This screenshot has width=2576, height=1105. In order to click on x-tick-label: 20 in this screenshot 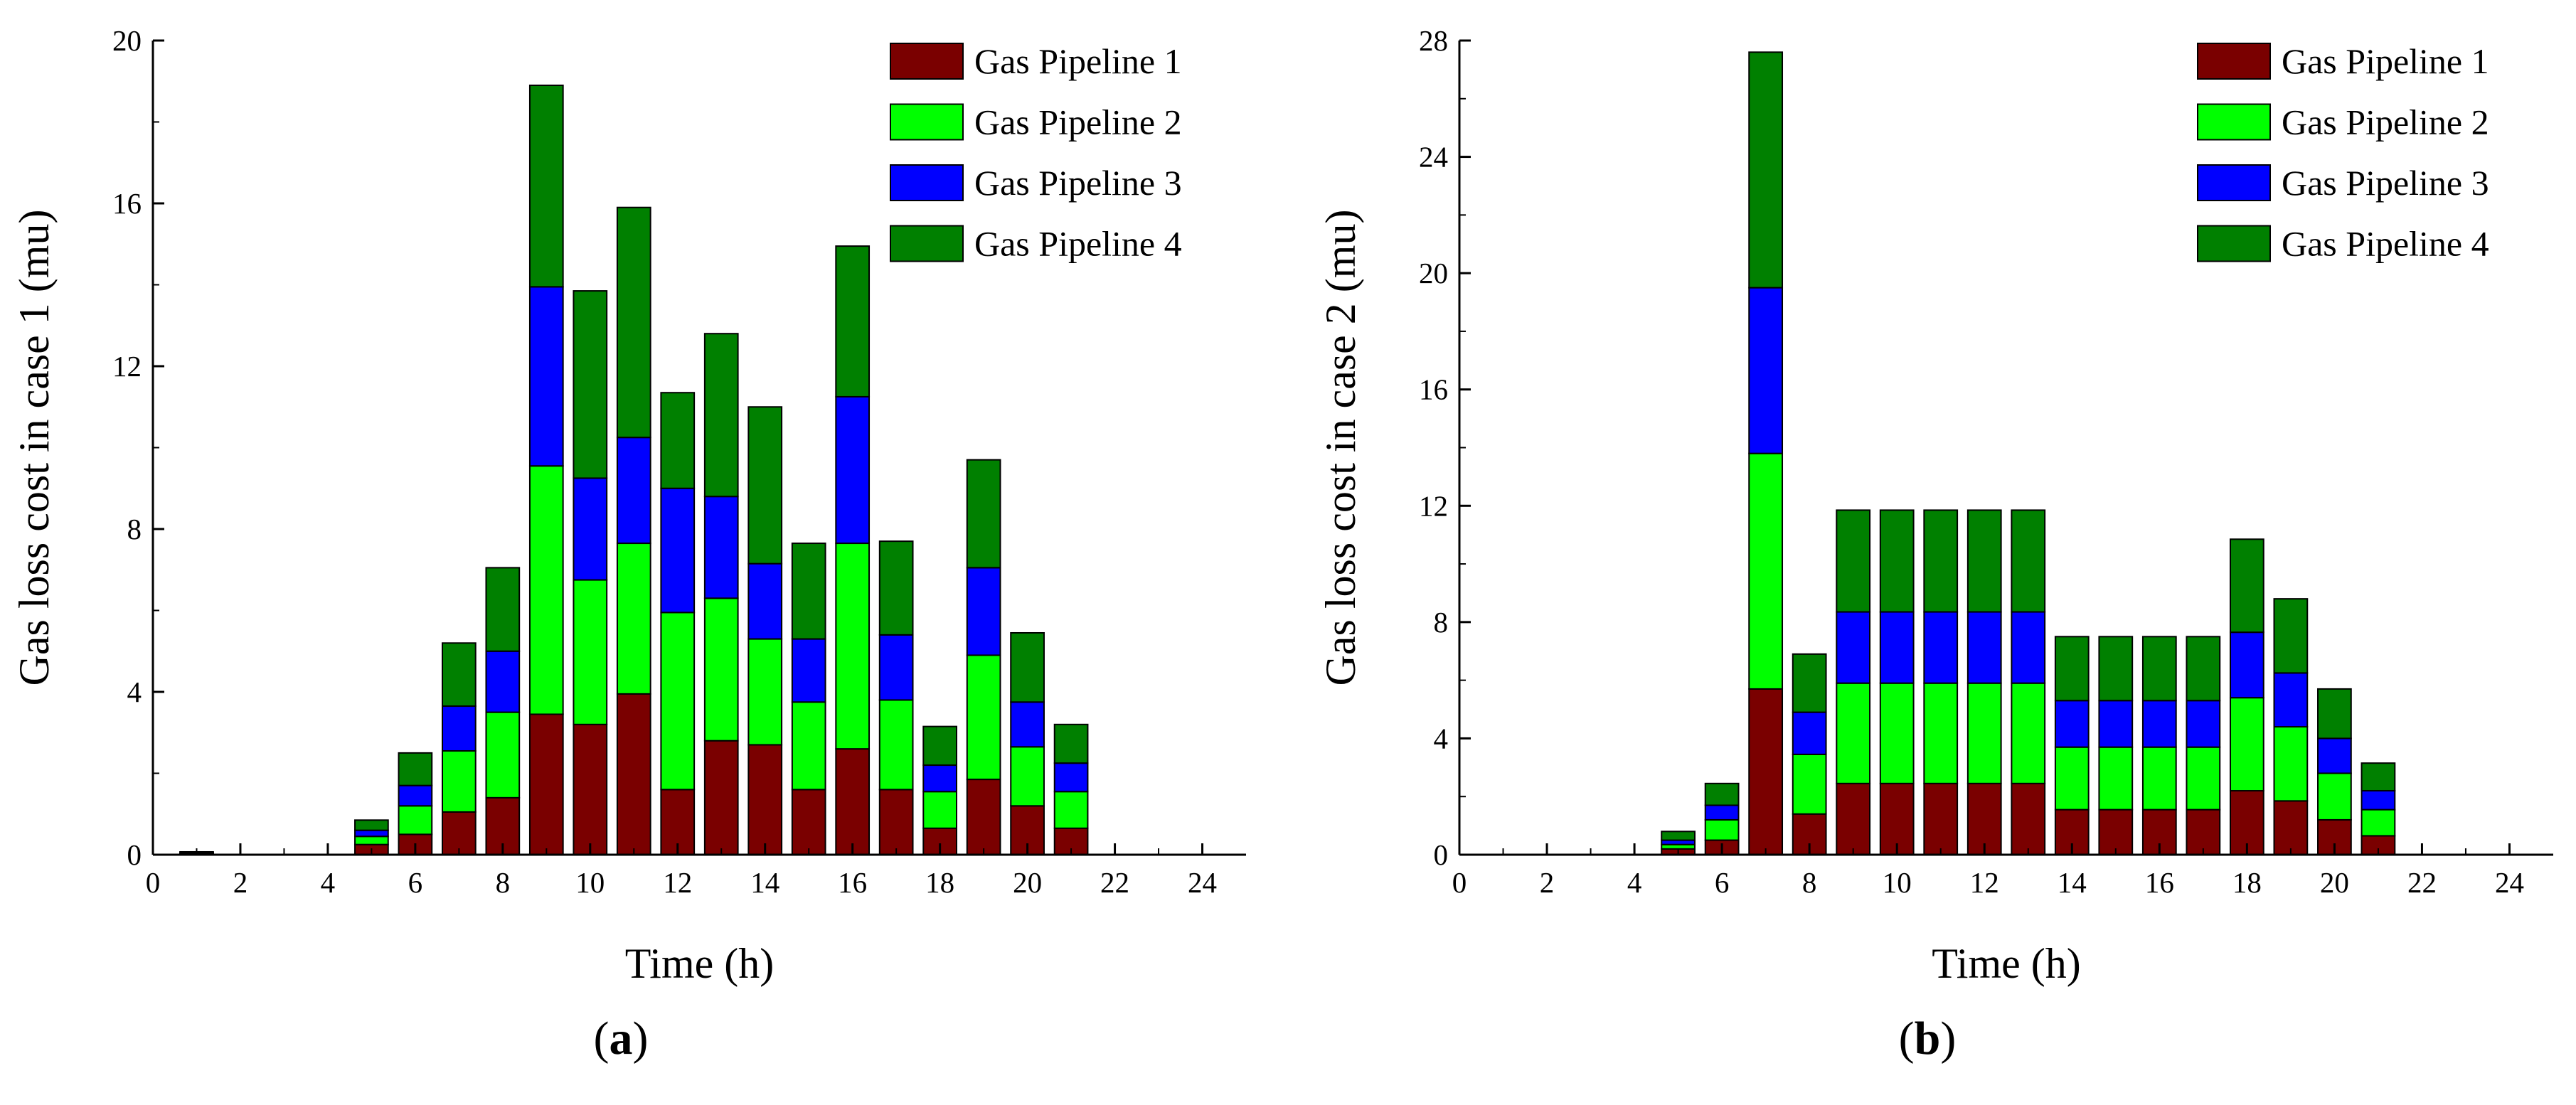, I will do `click(1027, 883)`.